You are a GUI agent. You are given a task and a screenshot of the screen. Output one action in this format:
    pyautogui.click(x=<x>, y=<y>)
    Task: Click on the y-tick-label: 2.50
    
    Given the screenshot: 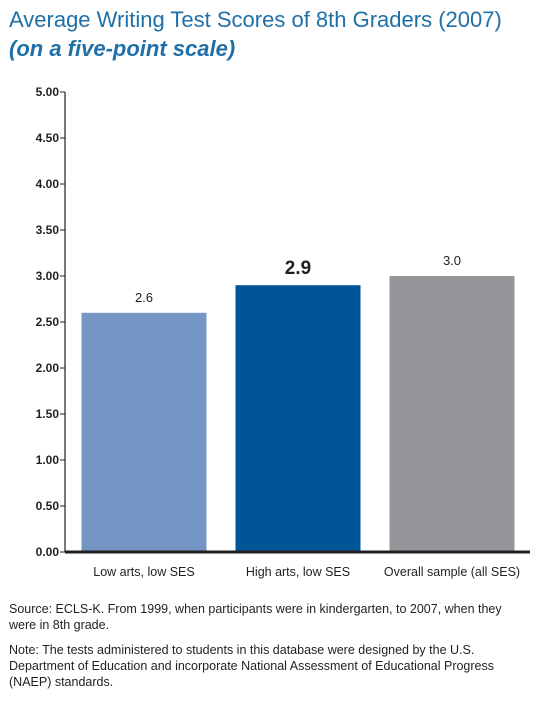 What is the action you would take?
    pyautogui.click(x=48, y=322)
    